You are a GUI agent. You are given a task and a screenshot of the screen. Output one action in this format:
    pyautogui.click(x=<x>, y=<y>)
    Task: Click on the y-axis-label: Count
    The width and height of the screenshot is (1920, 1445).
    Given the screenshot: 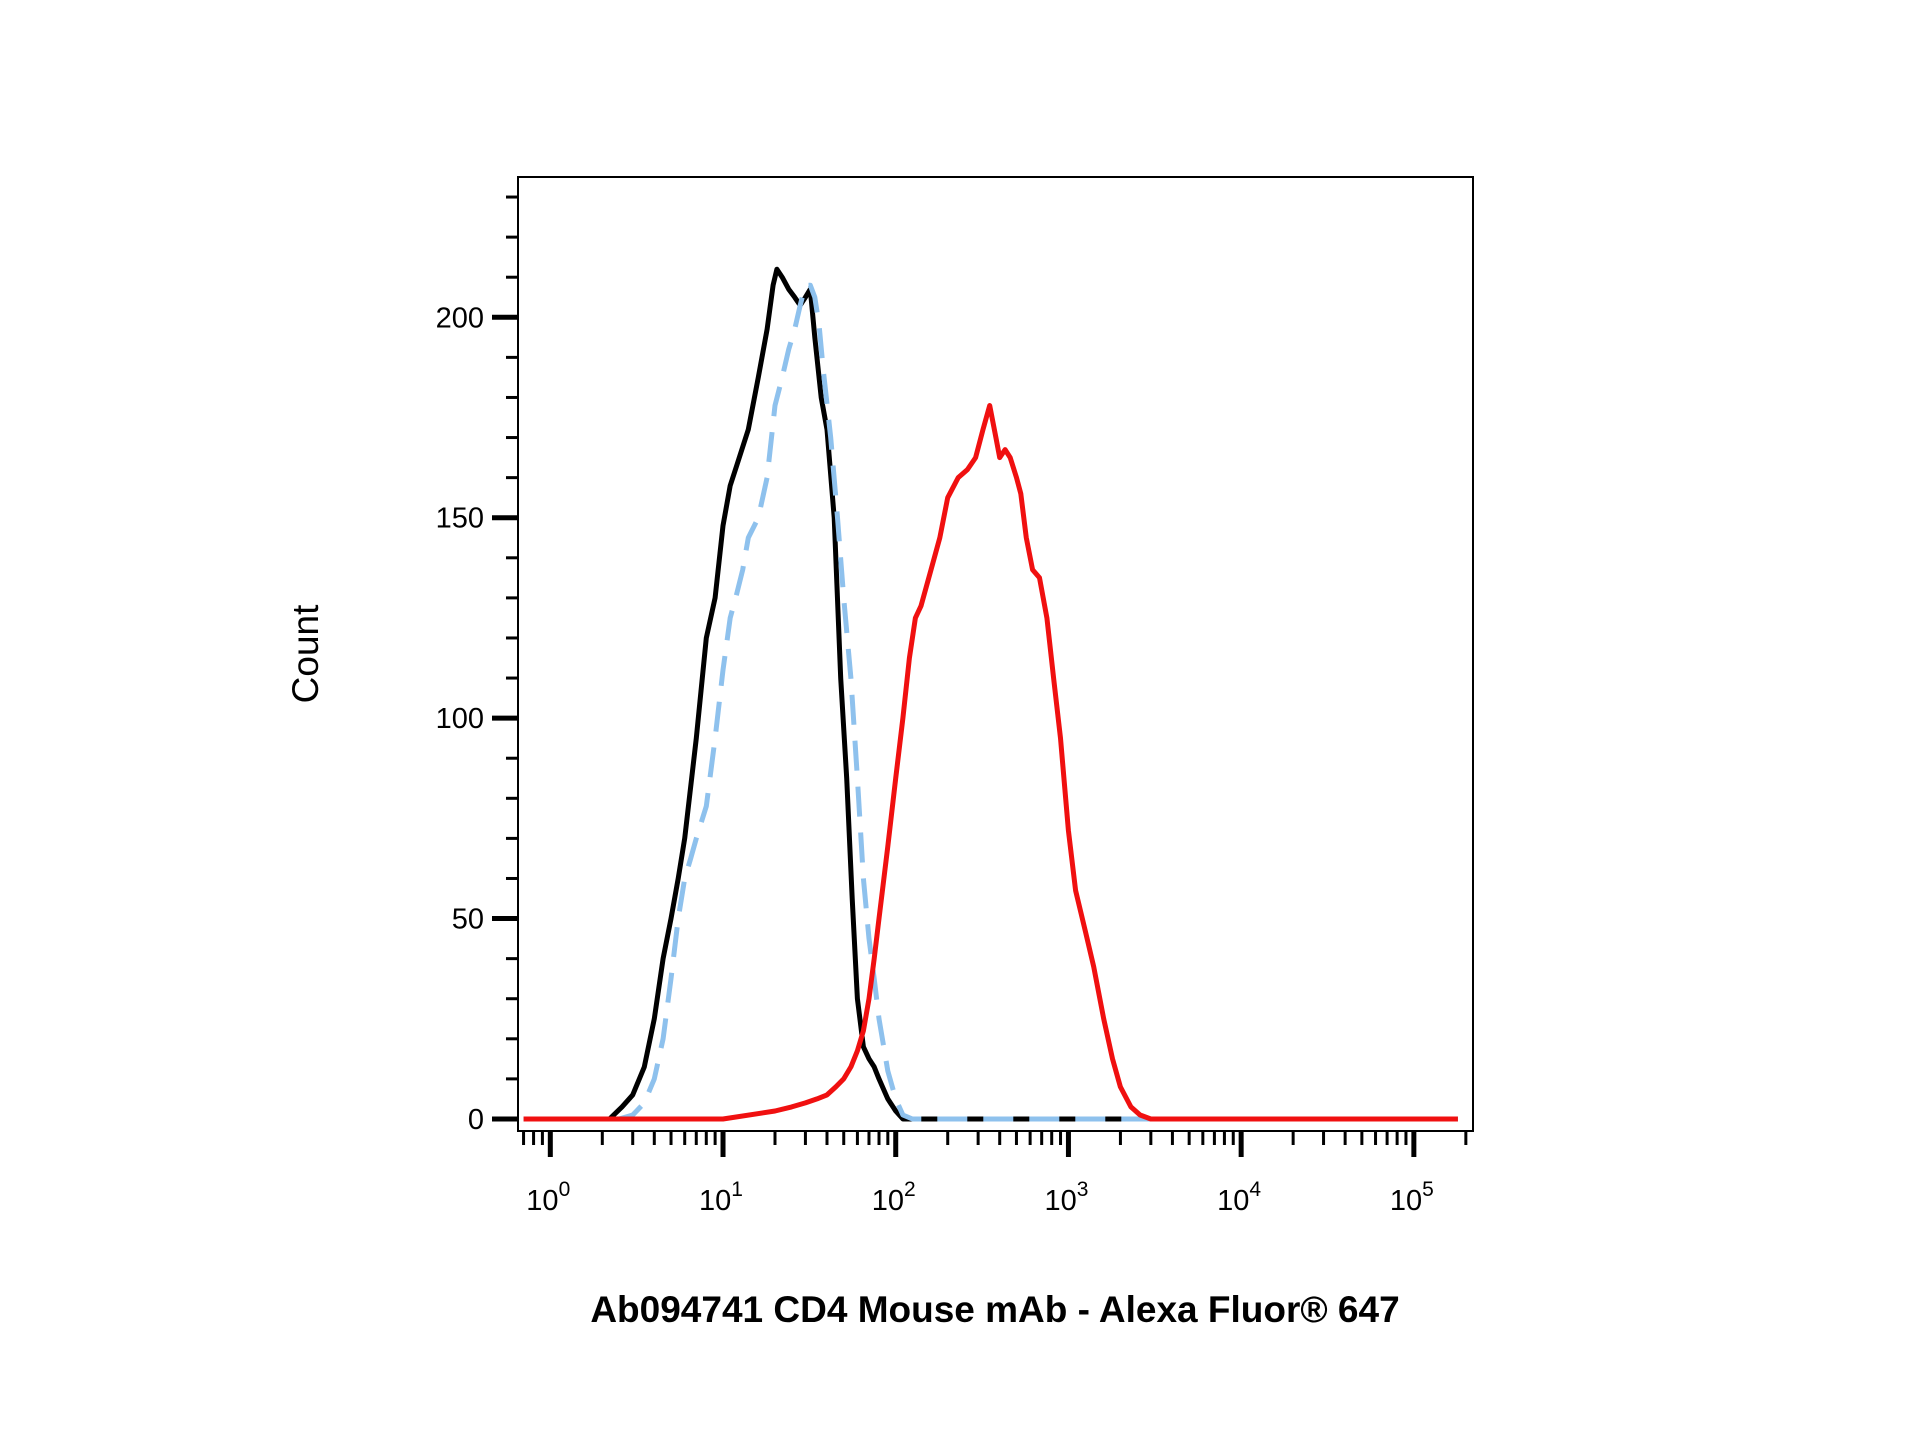 What is the action you would take?
    pyautogui.click(x=305, y=653)
    